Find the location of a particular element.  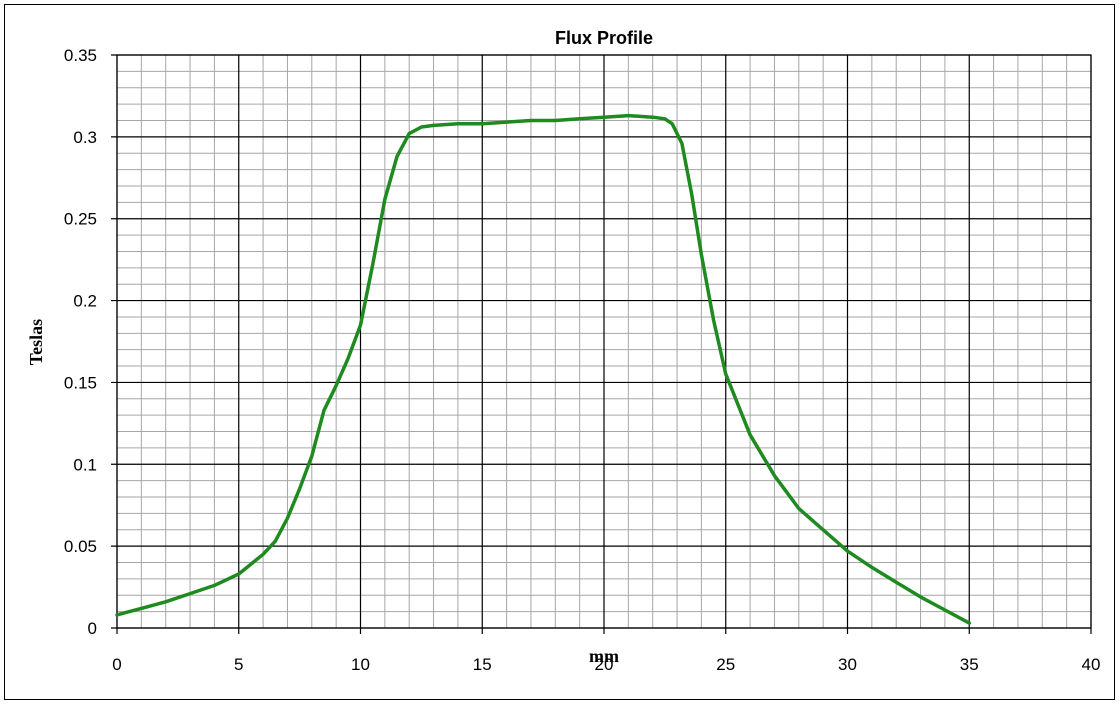

x-tick-label: 35 is located at coordinates (969, 664).